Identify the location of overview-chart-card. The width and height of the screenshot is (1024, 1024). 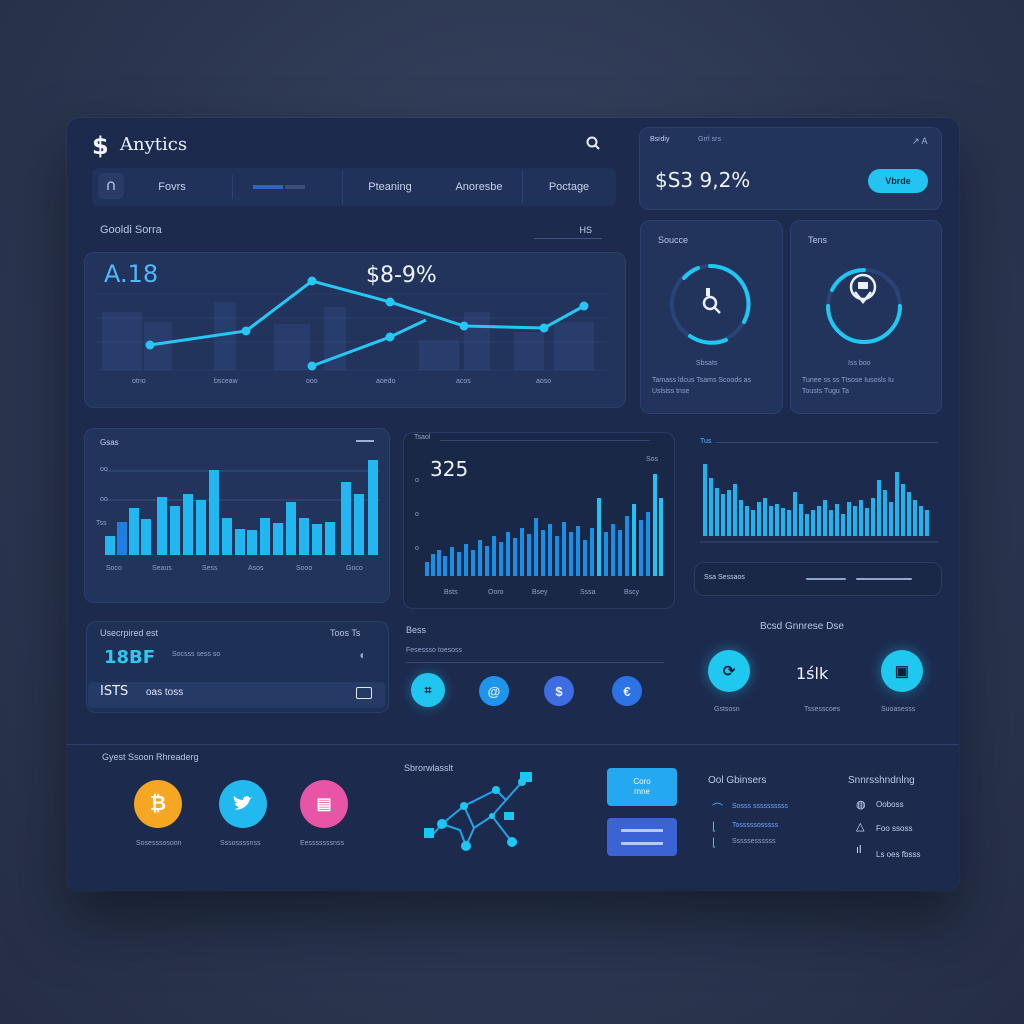
(355, 330).